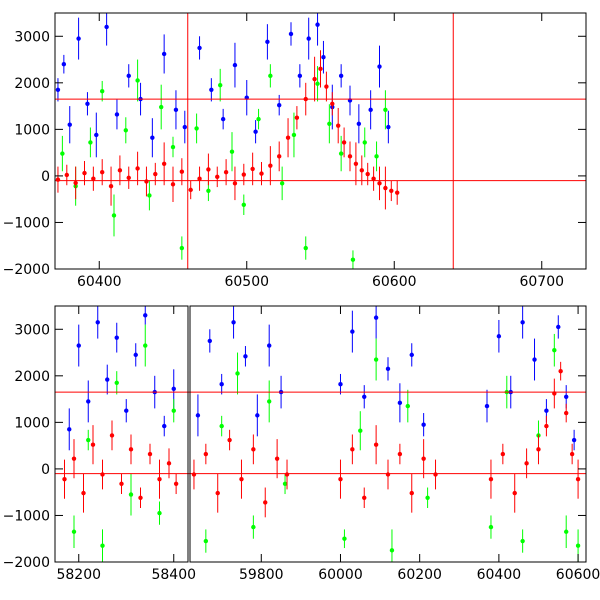 Image resolution: width=600 pixels, height=600 pixels. What do you see at coordinates (32, 37) in the screenshot?
I see `y-tick-label: 3000` at bounding box center [32, 37].